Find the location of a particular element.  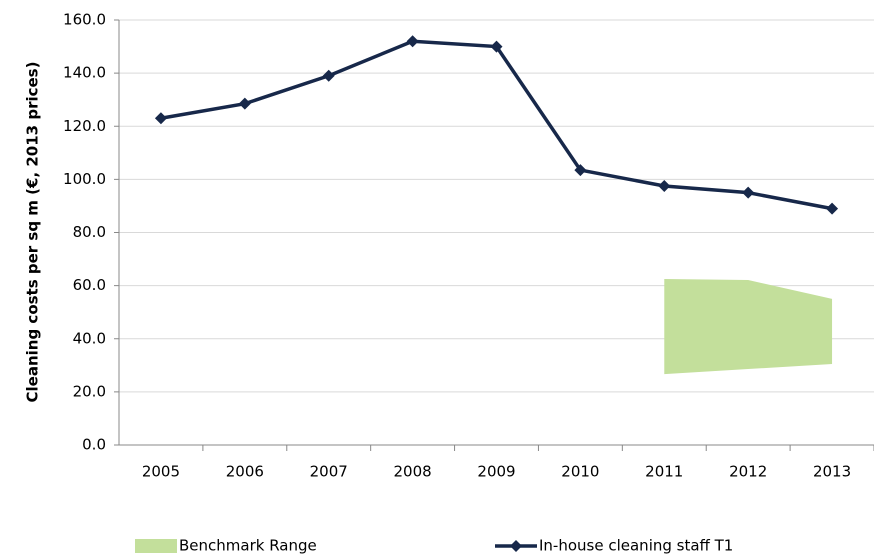

y-tick-label: 20.0 is located at coordinates (89, 391).